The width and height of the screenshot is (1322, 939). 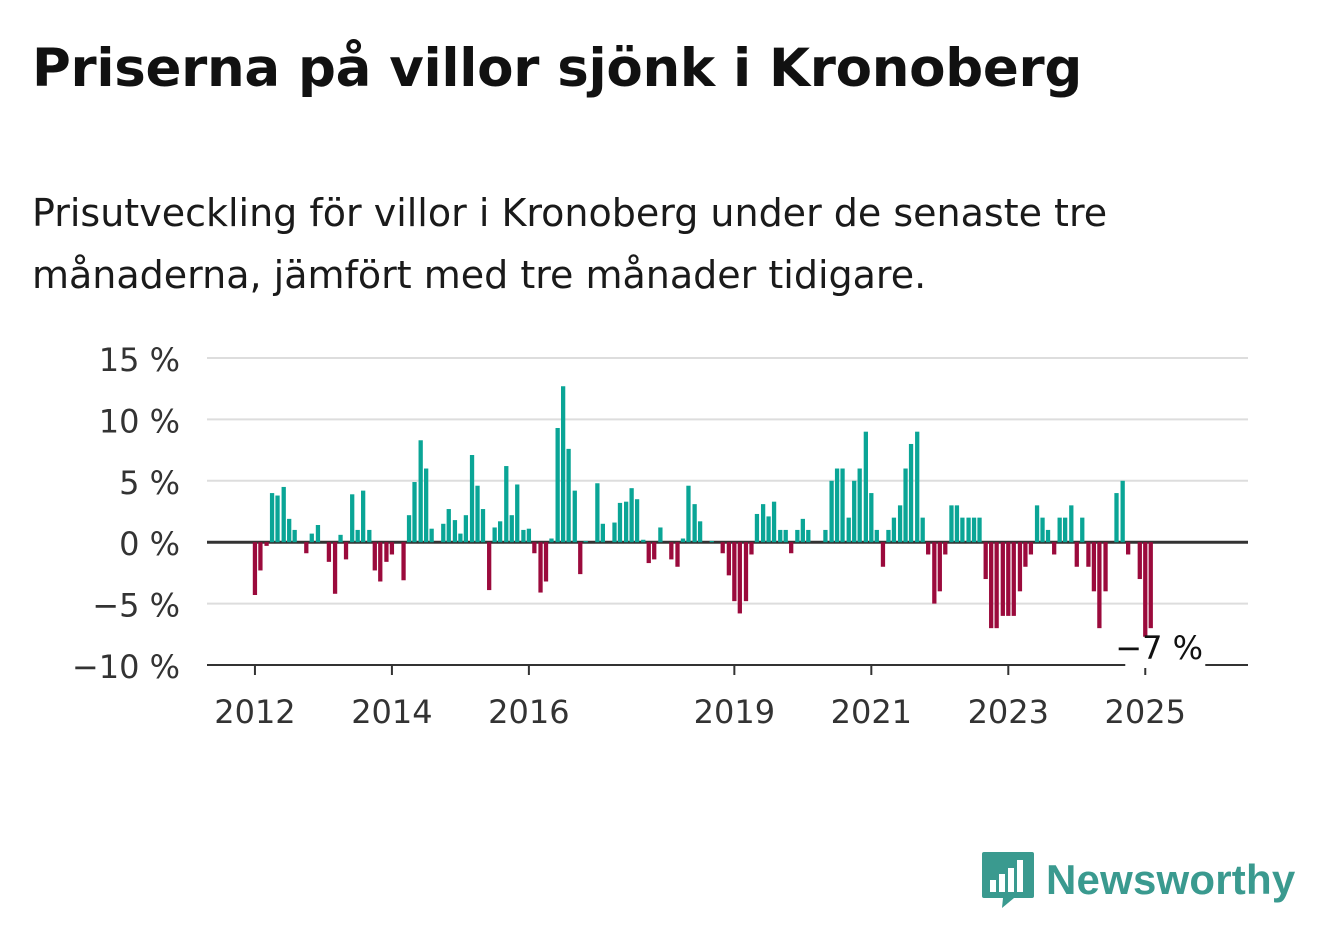 What do you see at coordinates (871, 712) in the screenshot?
I see `x-tick-label: 2021` at bounding box center [871, 712].